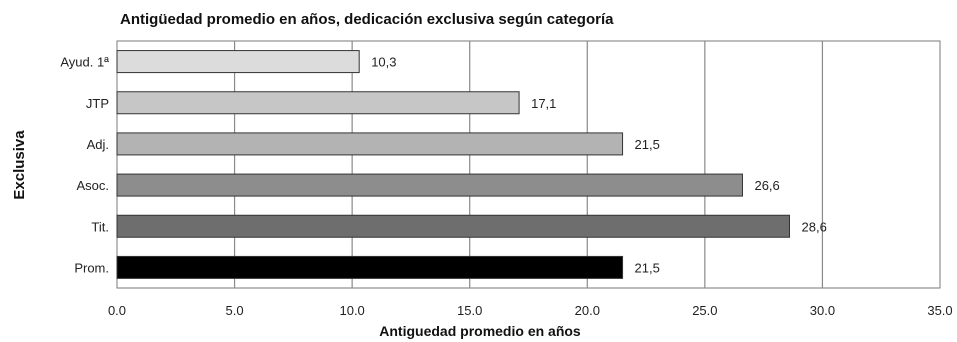  What do you see at coordinates (351, 310) in the screenshot?
I see `x-tick-label: 10.0` at bounding box center [351, 310].